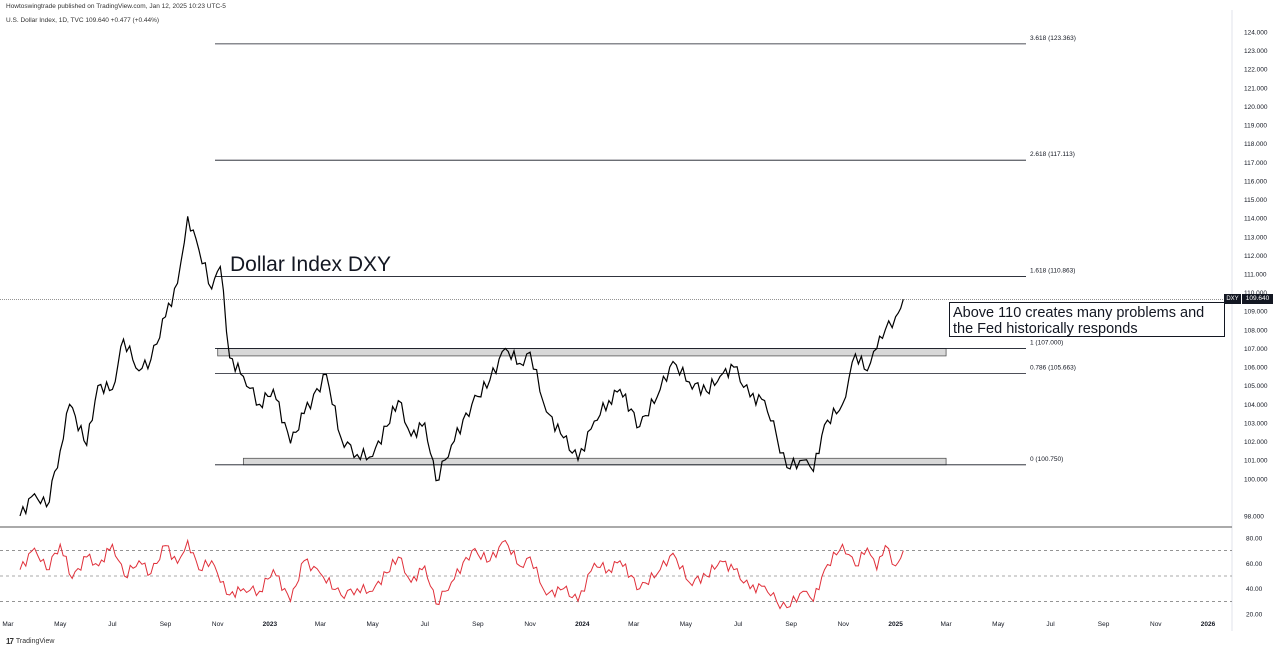 Image resolution: width=1280 pixels, height=651 pixels. I want to click on footer-brand: 17 TradingView, so click(30, 641).